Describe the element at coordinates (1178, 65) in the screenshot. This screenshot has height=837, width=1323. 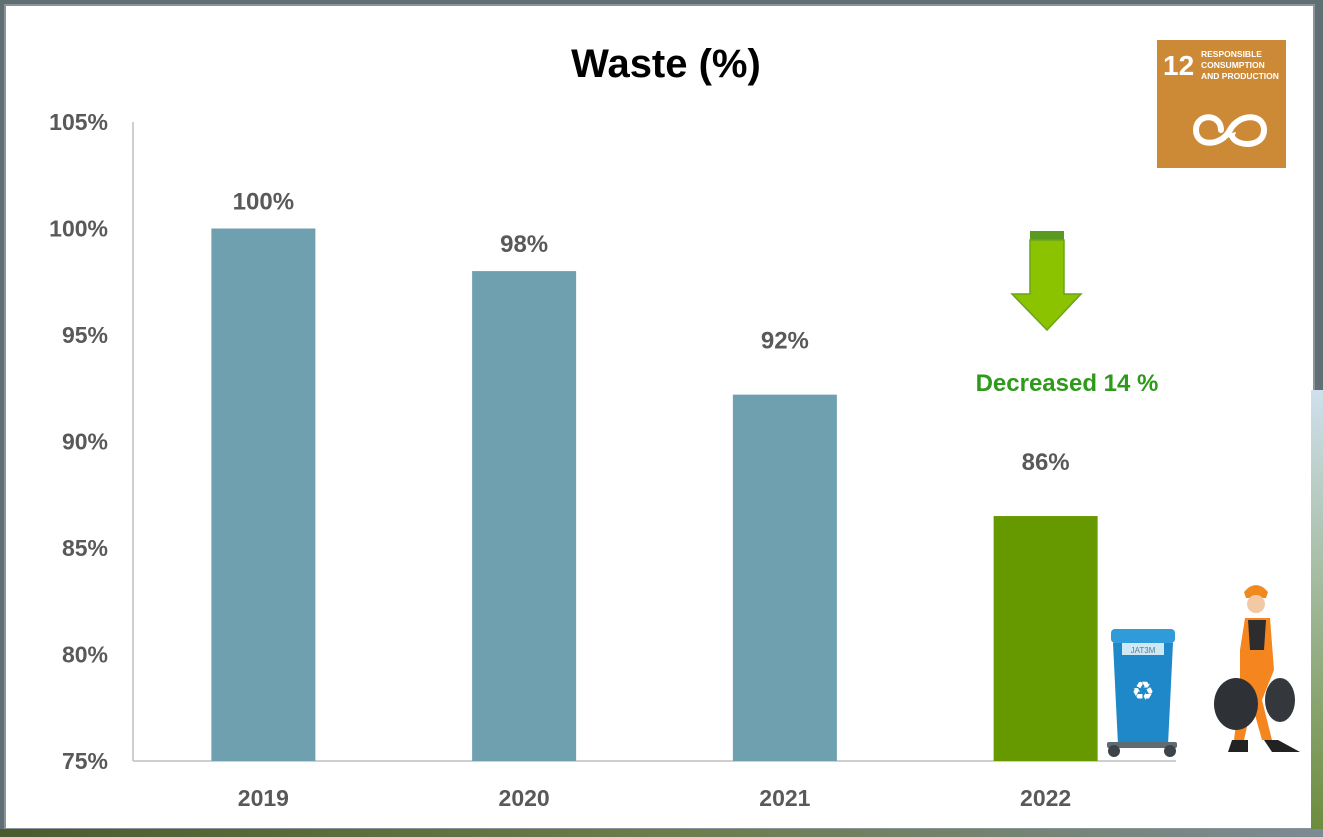
I see `sdg-number: 12` at that location.